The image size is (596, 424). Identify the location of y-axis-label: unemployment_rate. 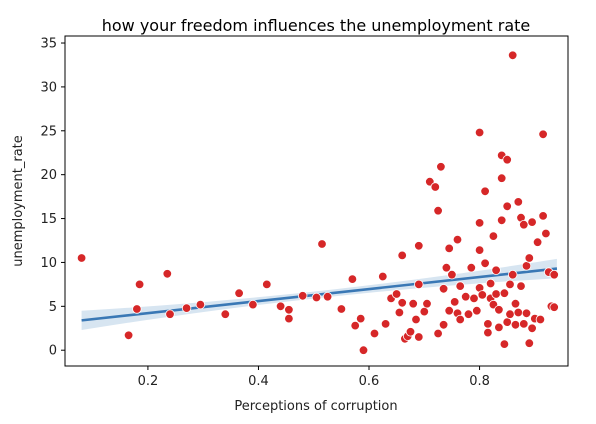
(18, 201).